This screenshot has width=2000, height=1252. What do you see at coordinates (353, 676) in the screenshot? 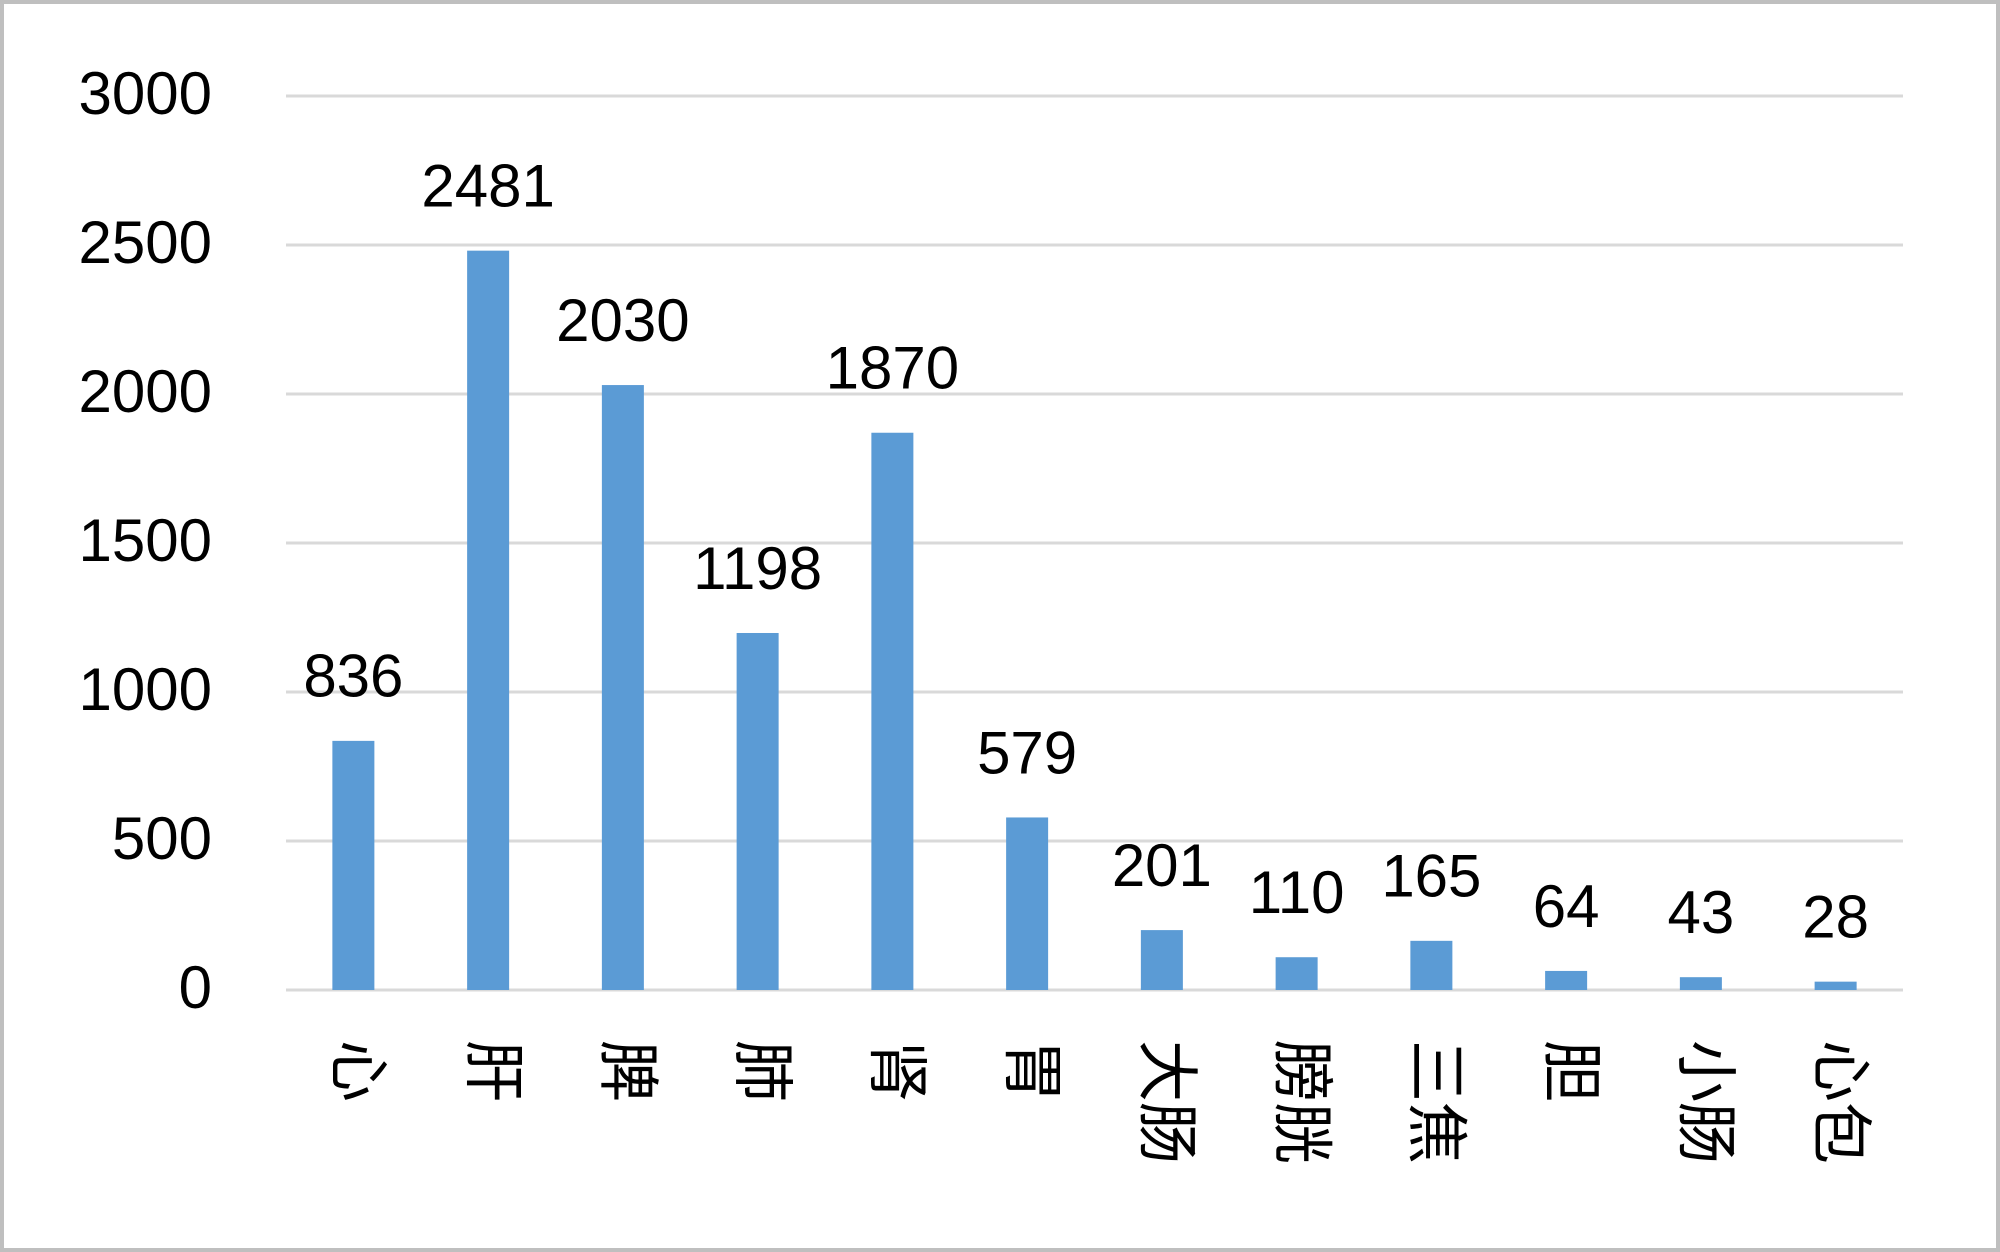
I see `value-label: 836` at bounding box center [353, 676].